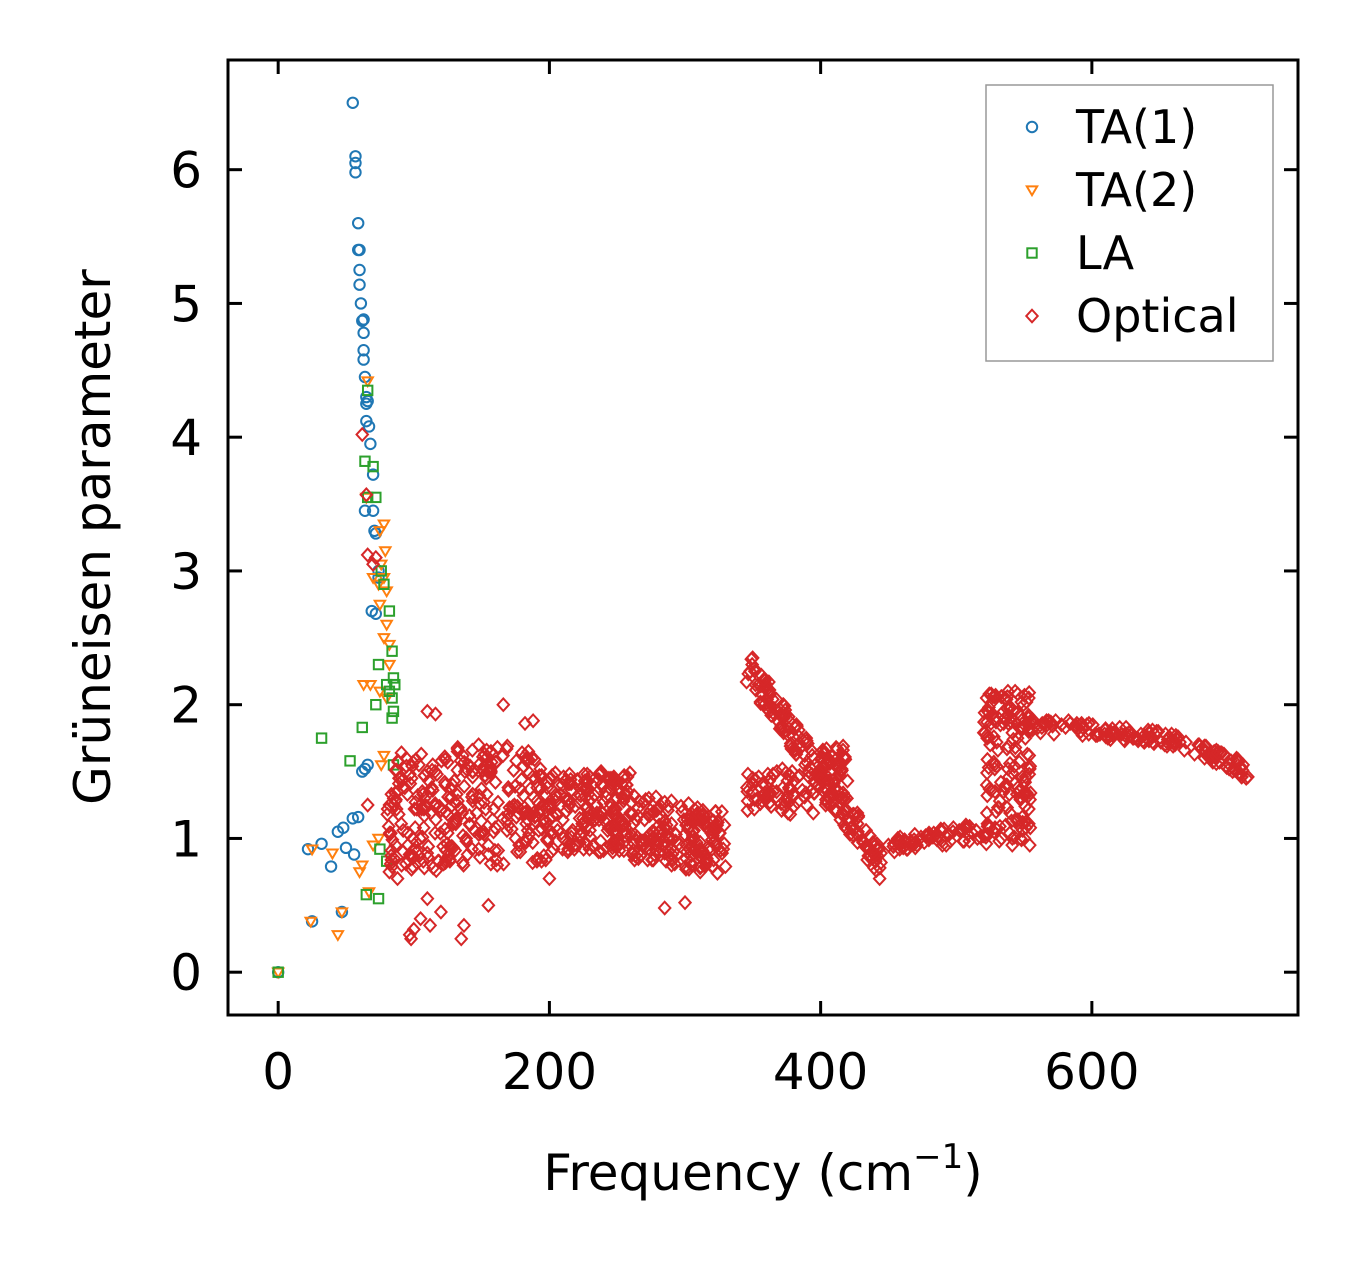 The height and width of the screenshot is (1264, 1357). What do you see at coordinates (1080, 253) in the screenshot?
I see `legend-item: LA` at bounding box center [1080, 253].